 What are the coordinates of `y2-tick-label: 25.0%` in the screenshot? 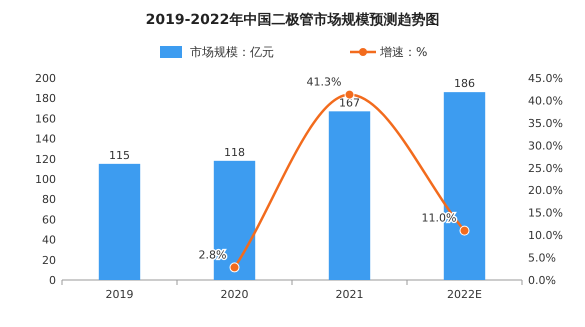 It's located at (545, 168).